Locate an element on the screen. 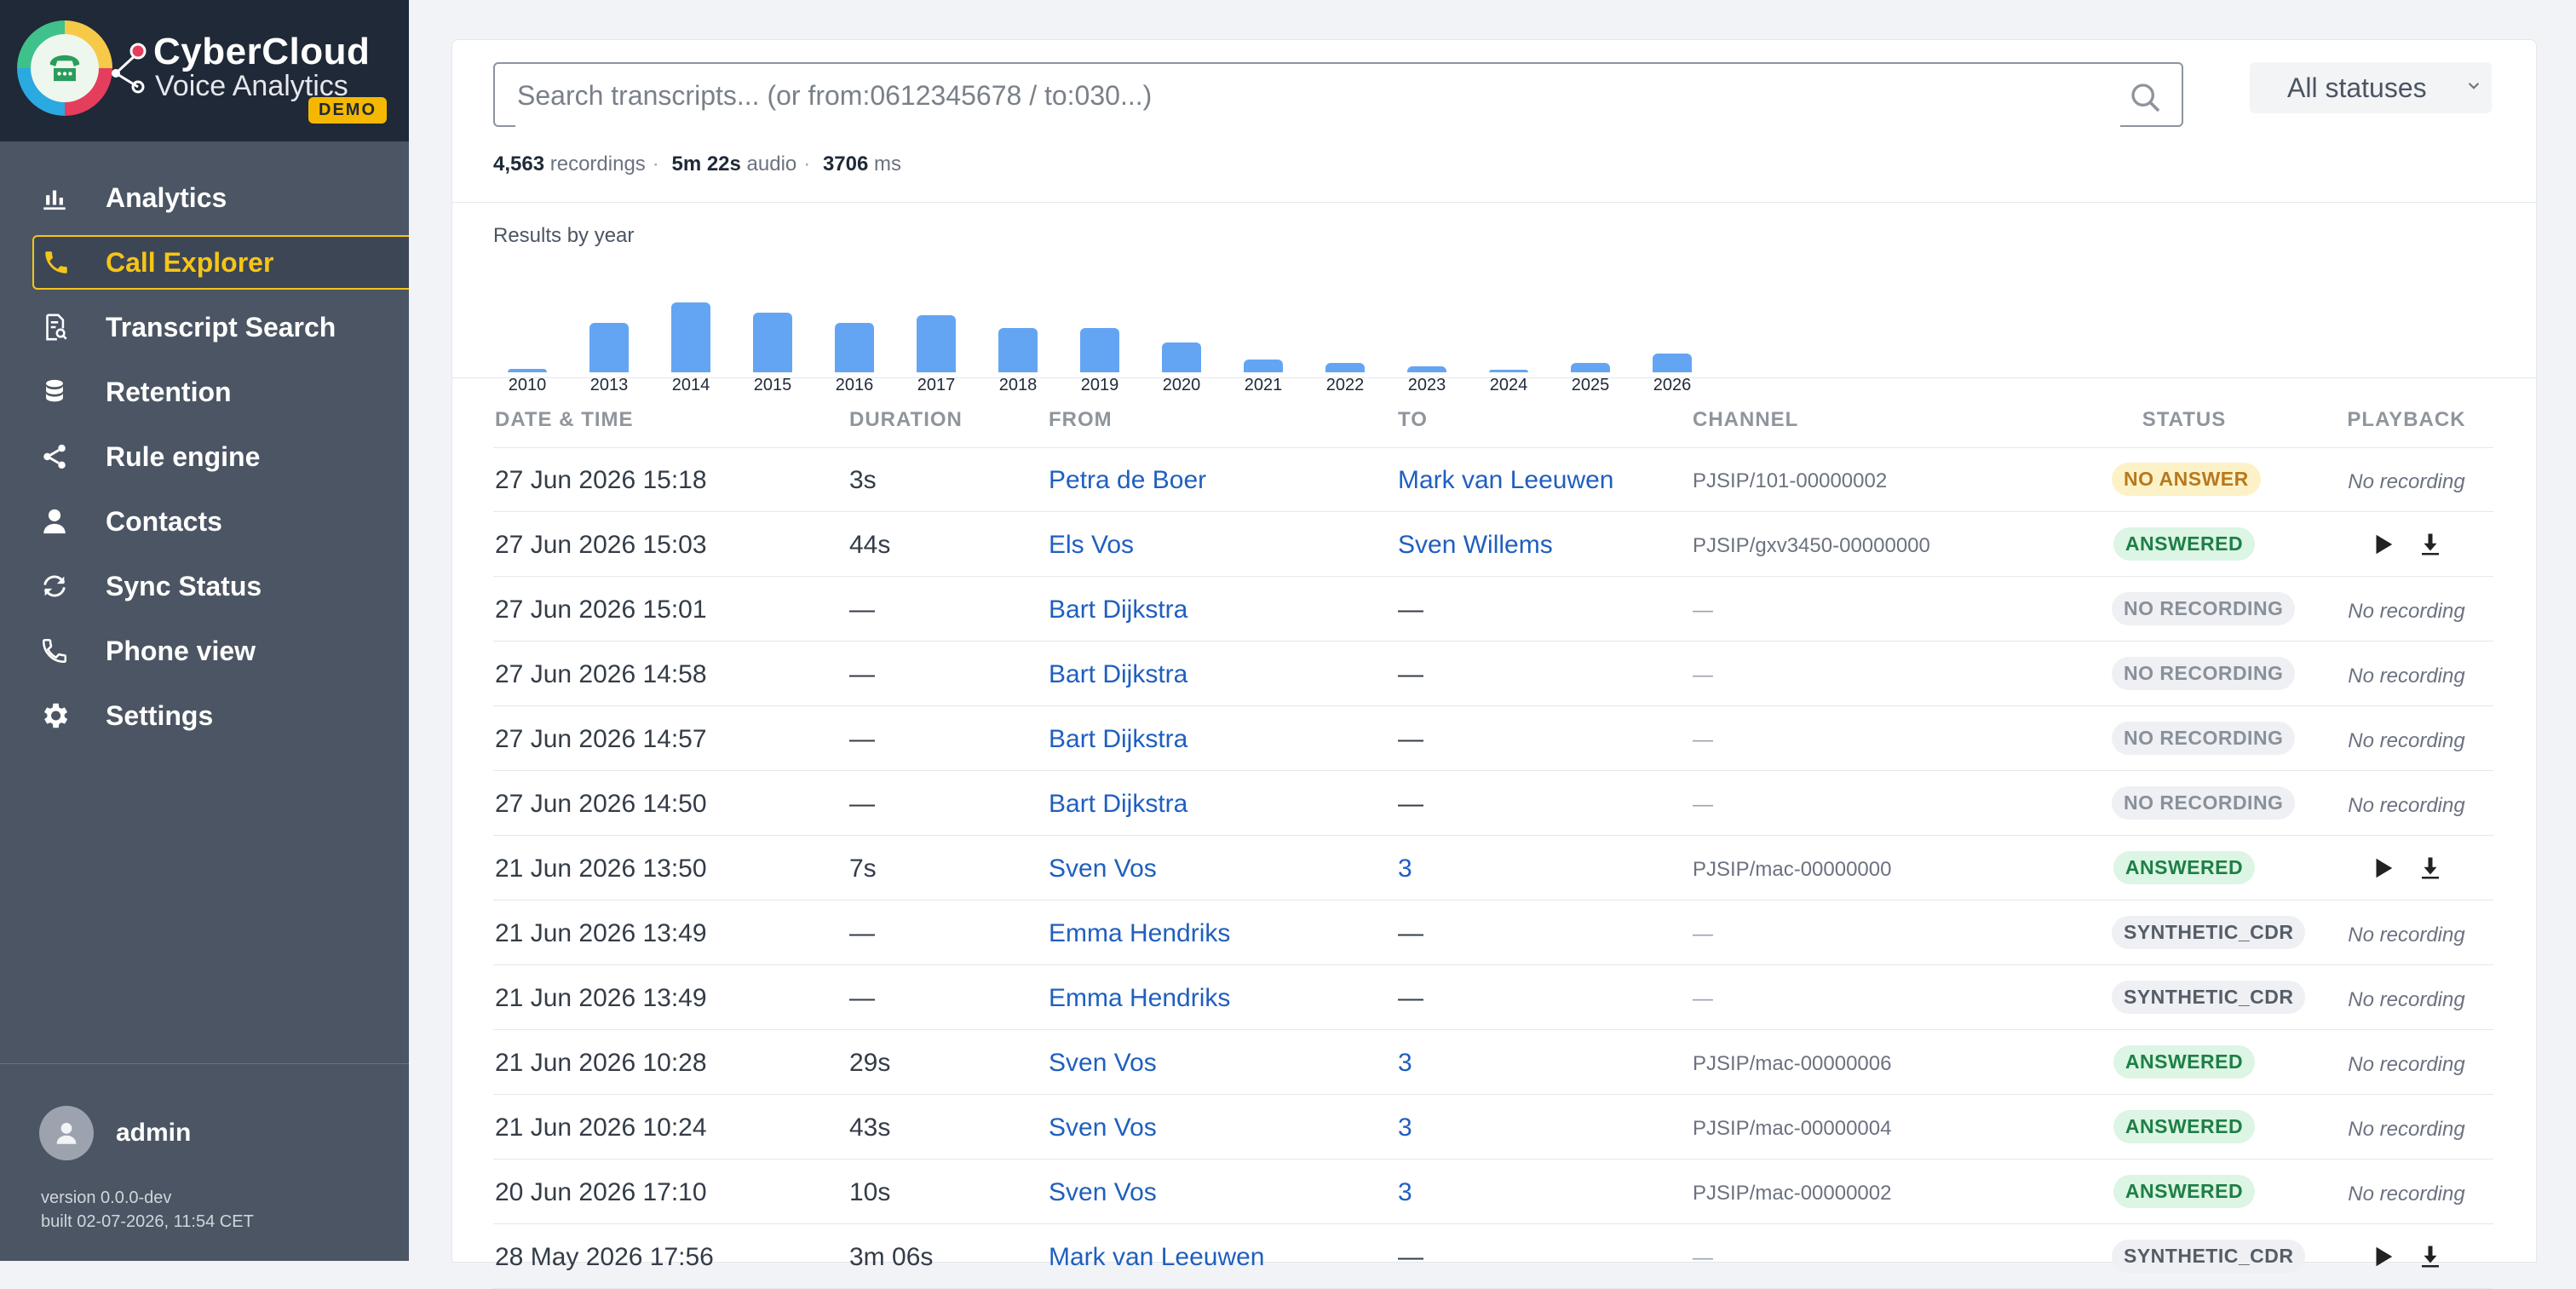 The image size is (2576, 1289). status-badge: NO ANSWER is located at coordinates (2186, 479).